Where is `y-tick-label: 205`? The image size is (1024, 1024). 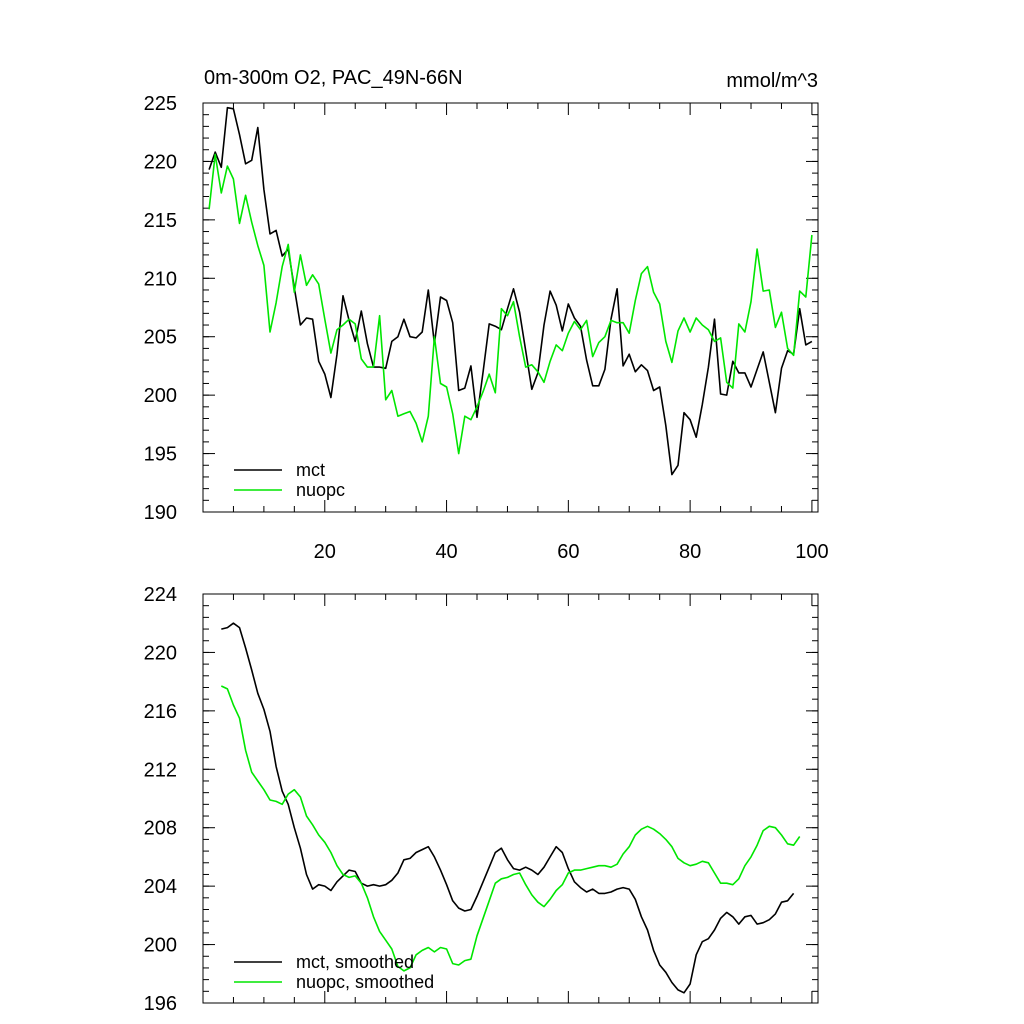 y-tick-label: 205 is located at coordinates (160, 338).